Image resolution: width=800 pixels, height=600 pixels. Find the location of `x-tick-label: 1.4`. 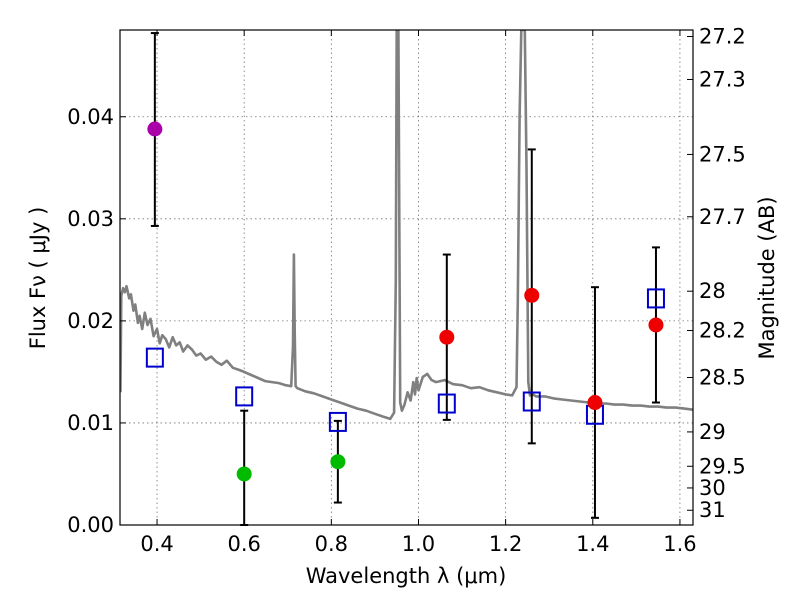

x-tick-label: 1.4 is located at coordinates (592, 544).